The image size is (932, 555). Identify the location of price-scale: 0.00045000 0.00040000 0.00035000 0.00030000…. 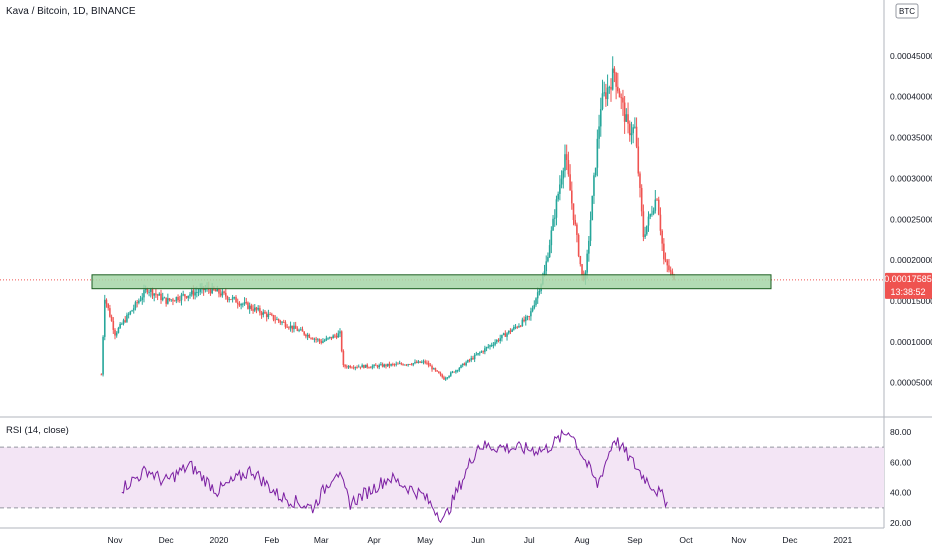
(911, 219).